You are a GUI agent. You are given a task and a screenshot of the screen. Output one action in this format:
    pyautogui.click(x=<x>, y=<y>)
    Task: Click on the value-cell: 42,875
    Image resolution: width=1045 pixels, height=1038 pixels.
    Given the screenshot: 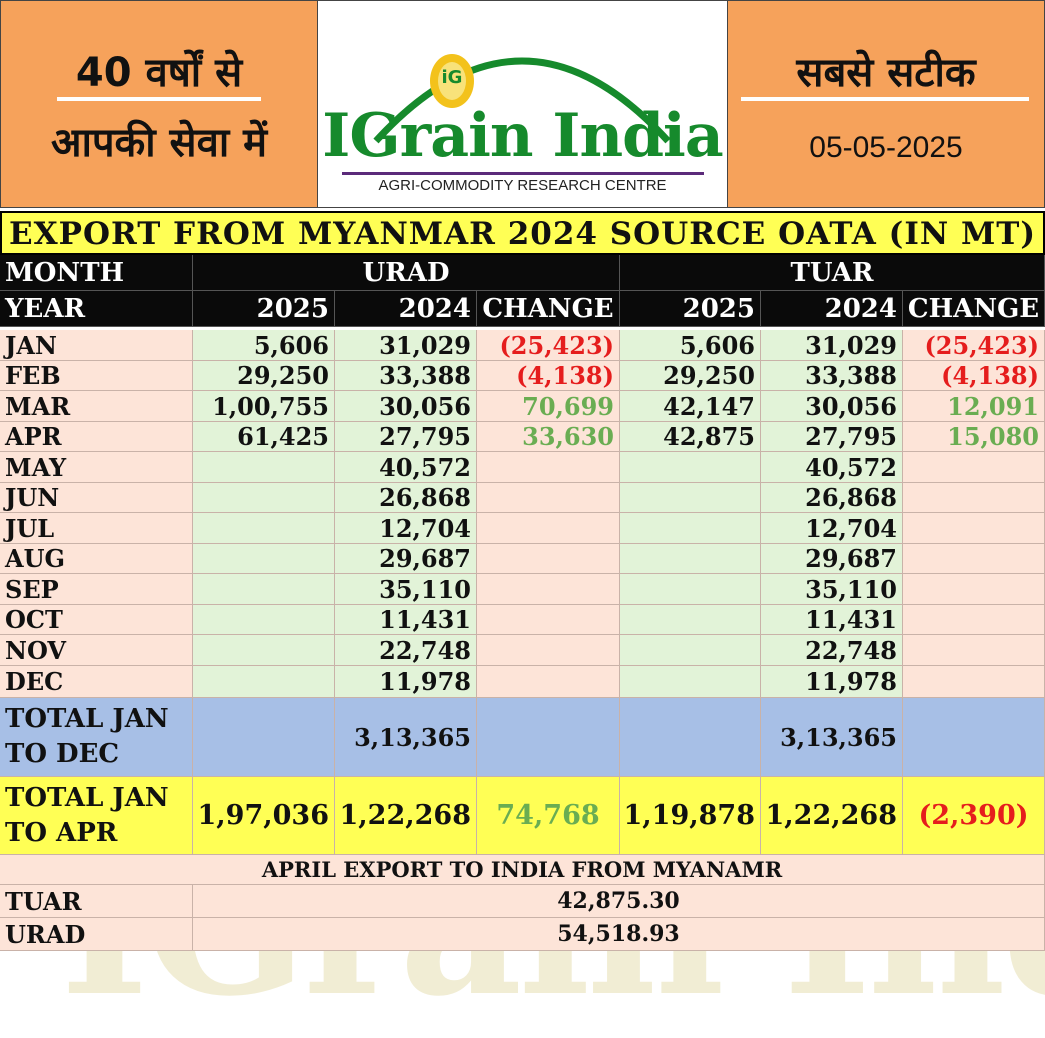 What is the action you would take?
    pyautogui.click(x=690, y=437)
    